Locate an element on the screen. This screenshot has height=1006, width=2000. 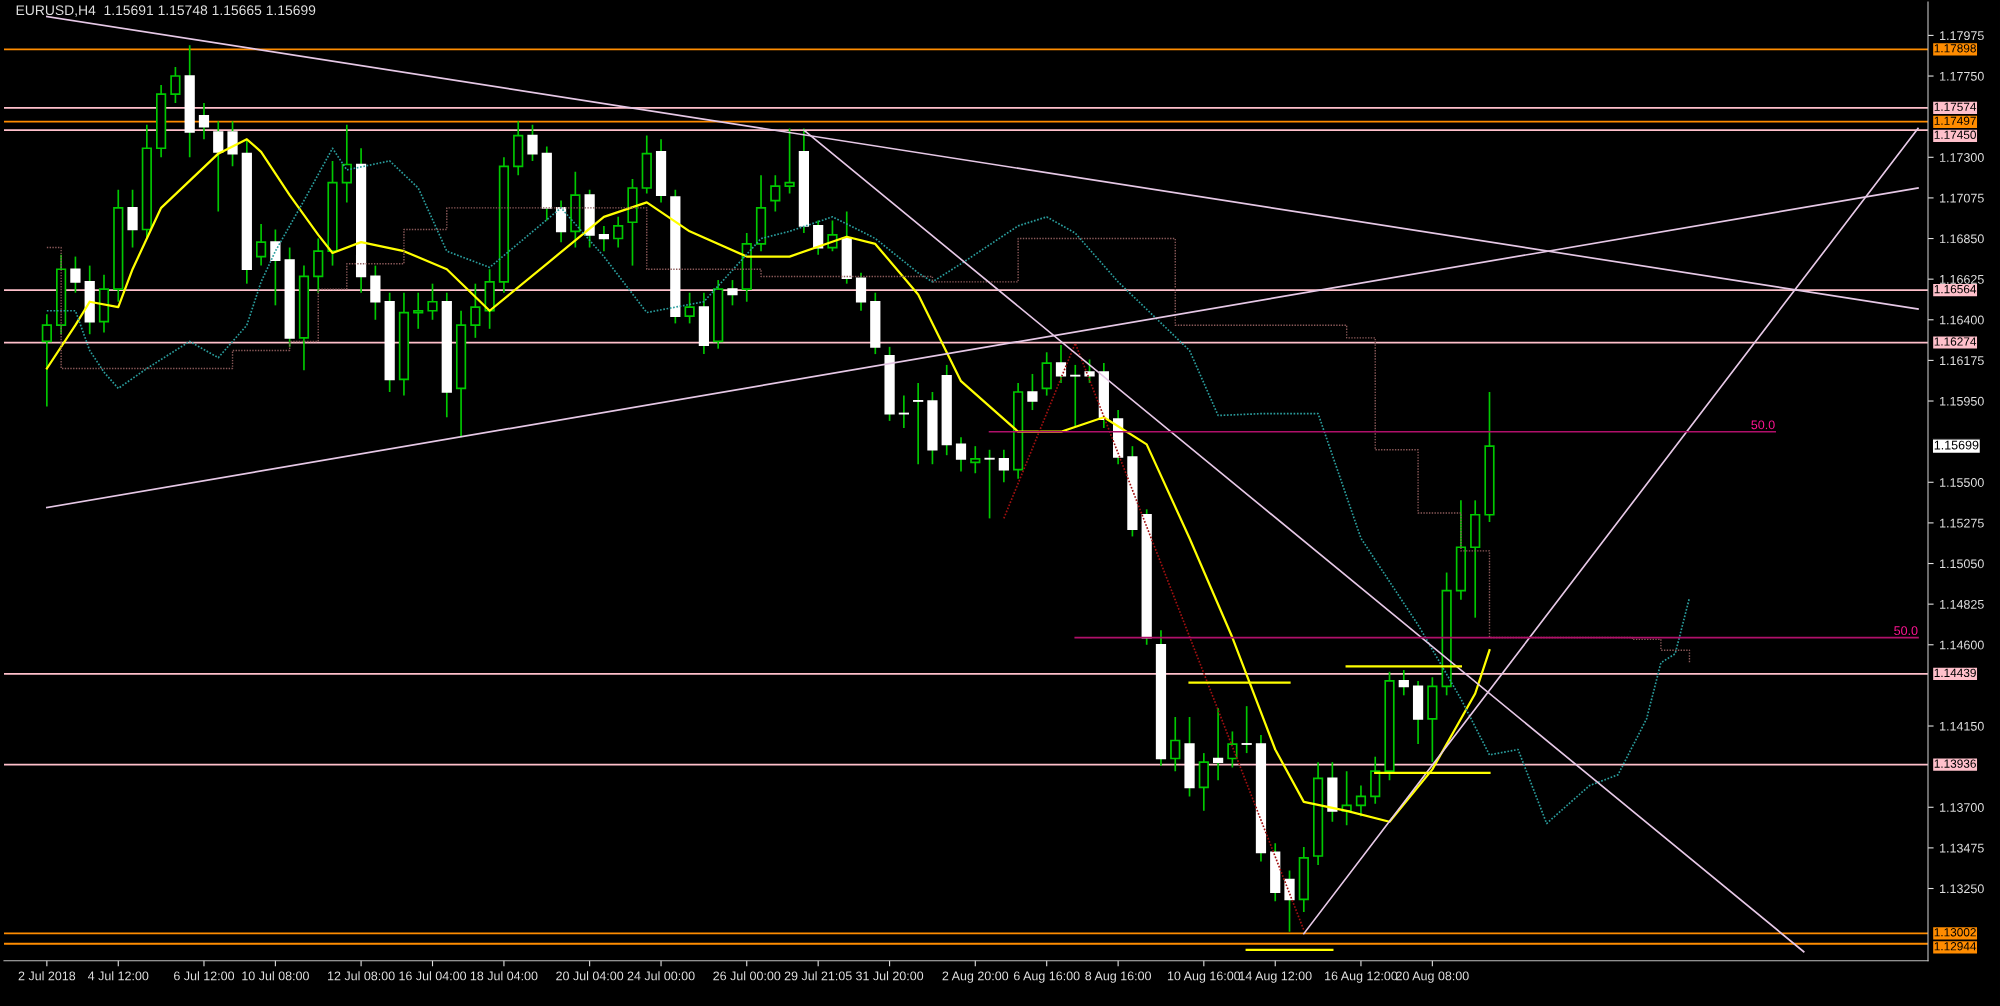
x-tick-label: 10 Jul 08:00 is located at coordinates (275, 976).